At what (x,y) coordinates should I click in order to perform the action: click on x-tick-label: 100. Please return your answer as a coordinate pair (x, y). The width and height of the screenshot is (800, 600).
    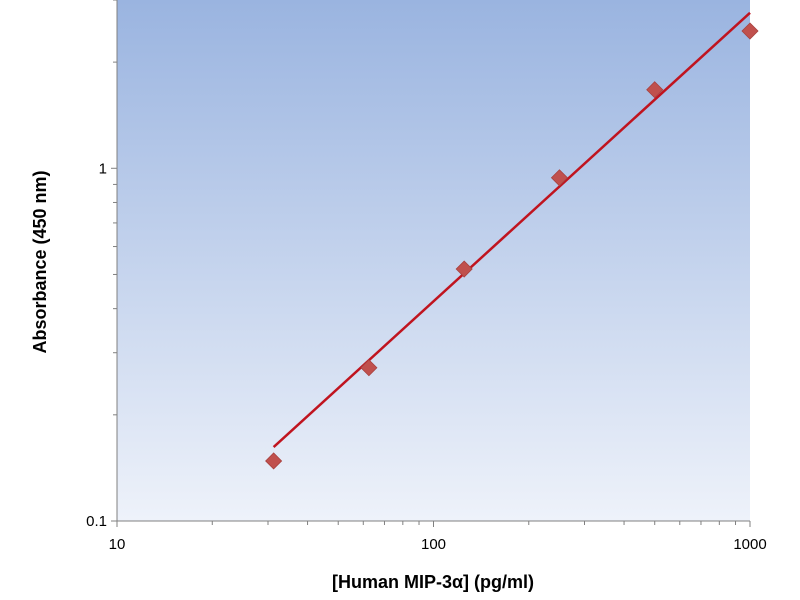
    Looking at the image, I should click on (433, 544).